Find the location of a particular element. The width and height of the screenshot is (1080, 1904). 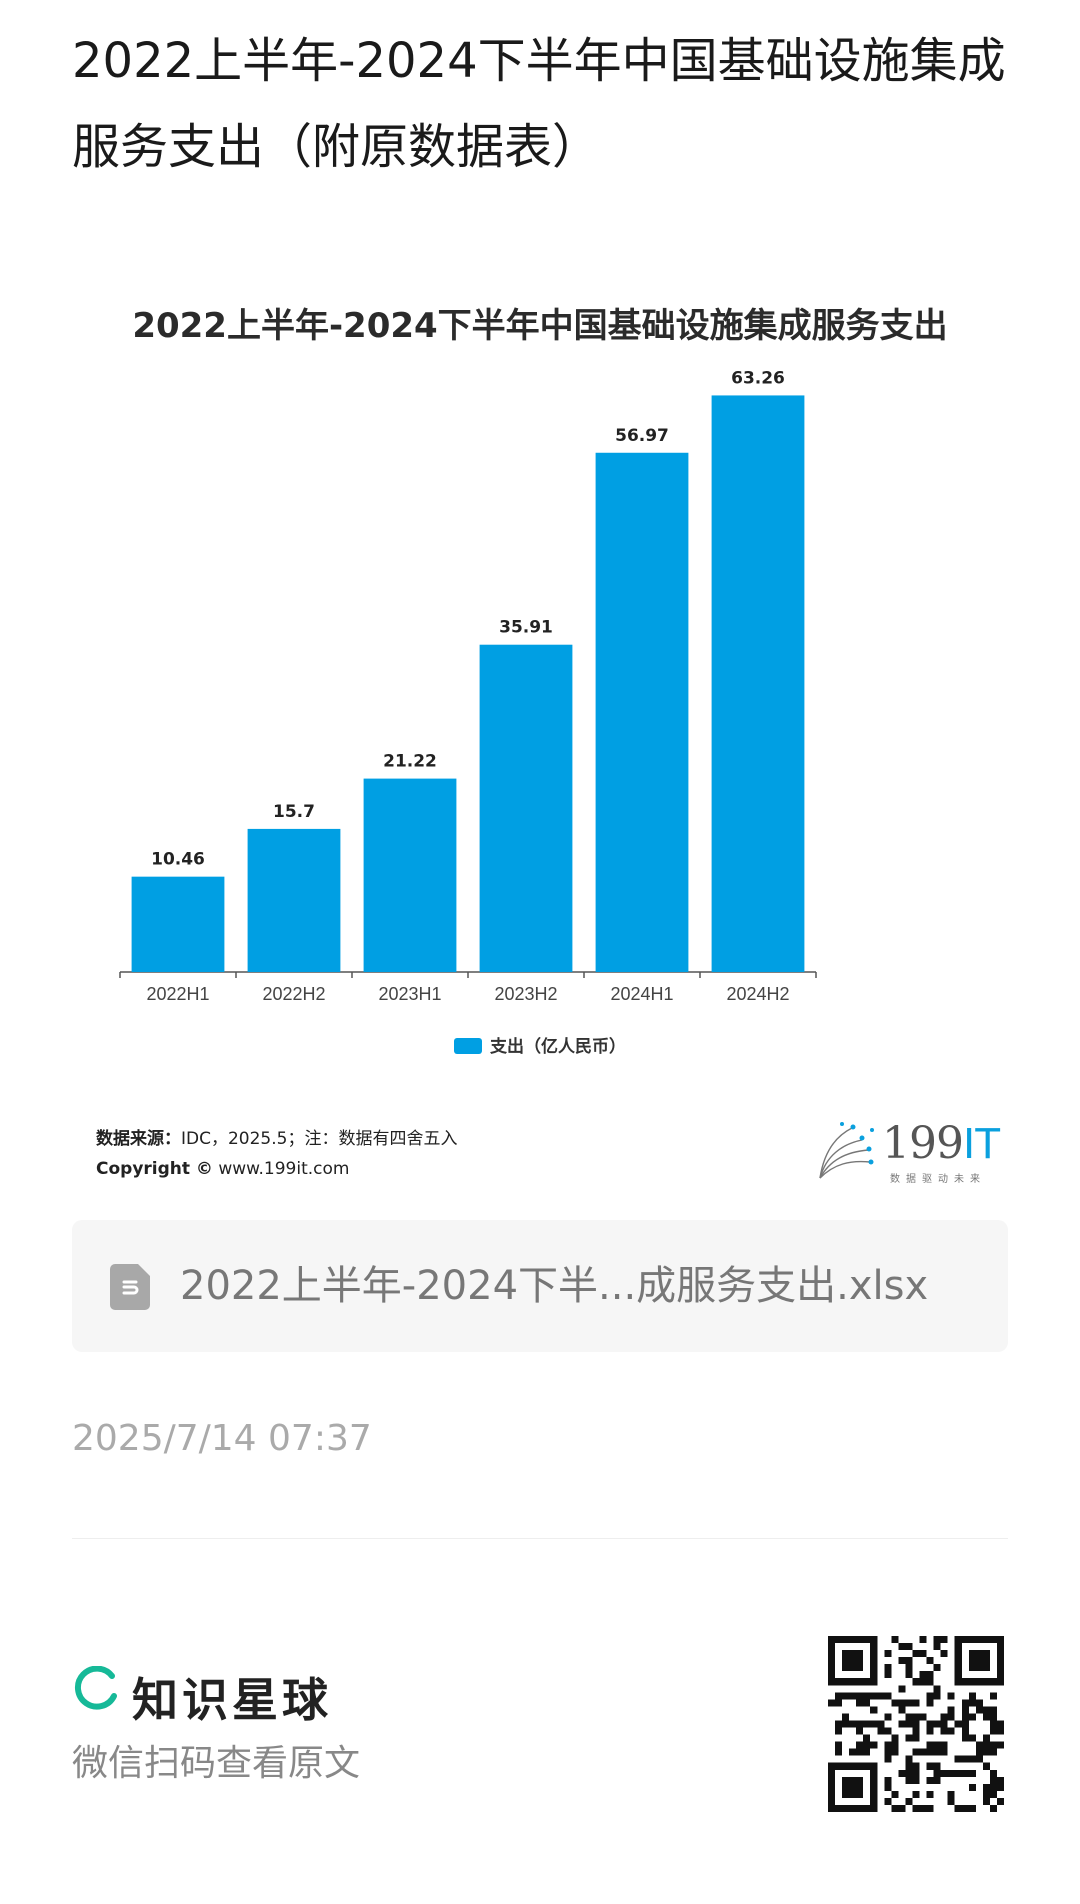

bar-2023H1 is located at coordinates (410, 875).